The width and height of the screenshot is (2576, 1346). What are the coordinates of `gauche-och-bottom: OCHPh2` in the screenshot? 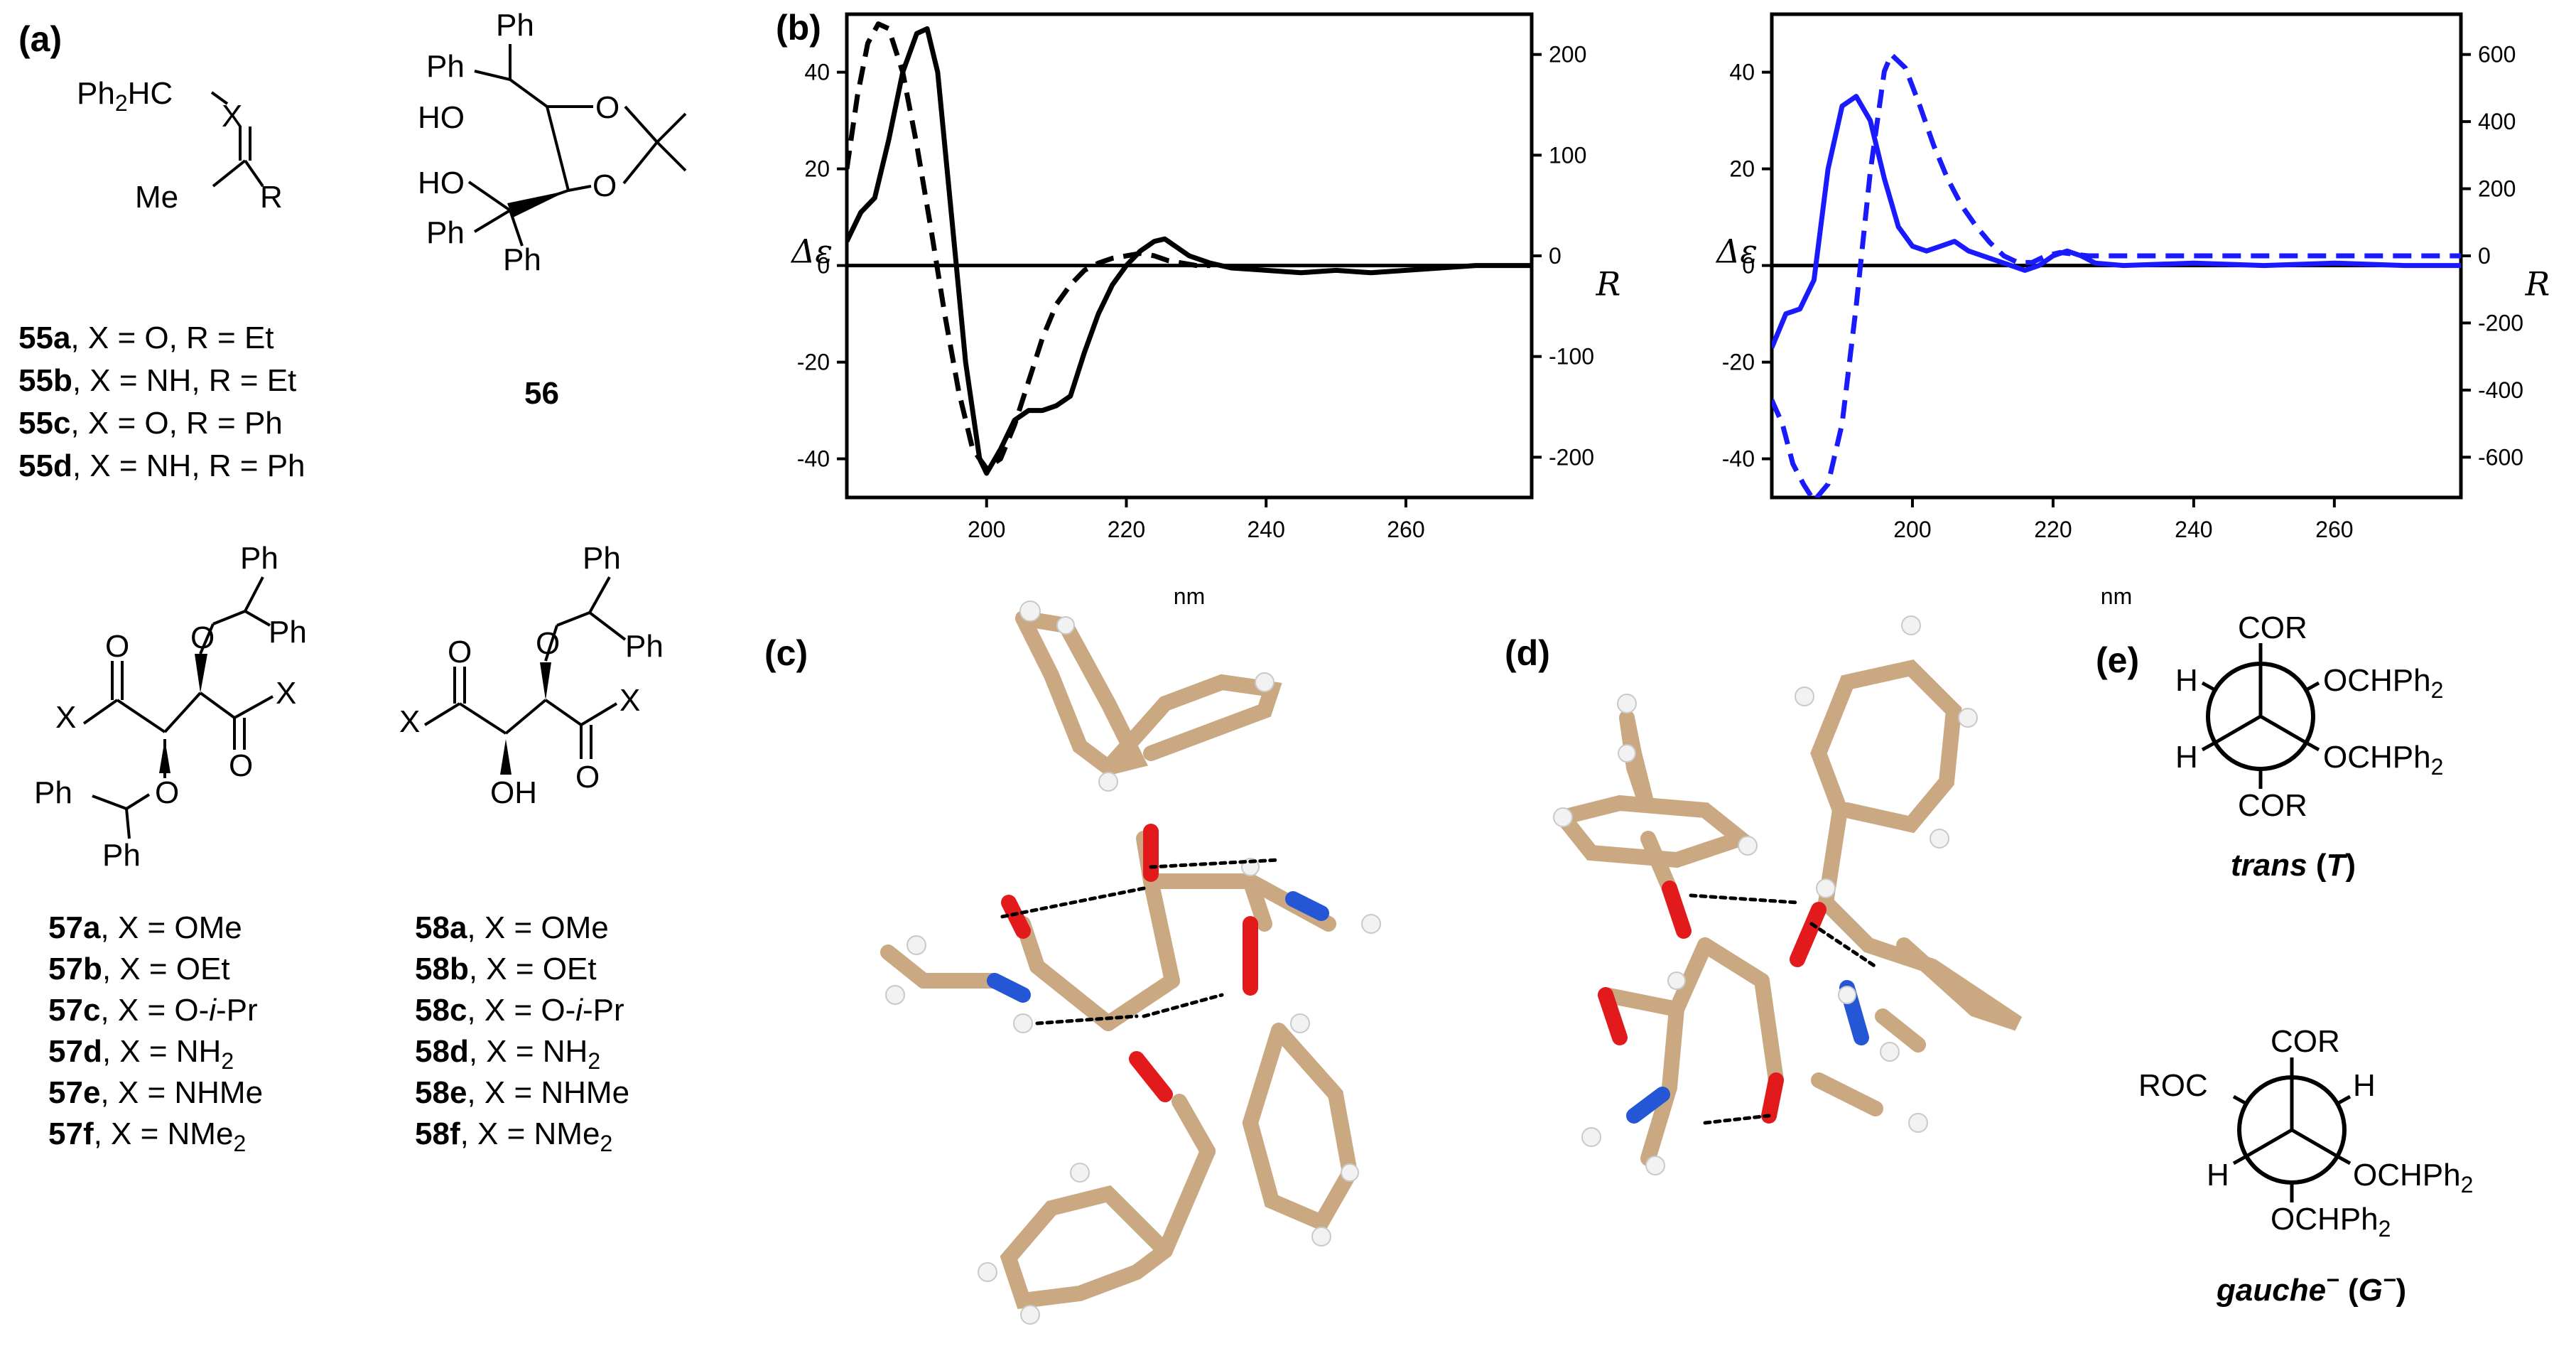 It's located at (2331, 1222).